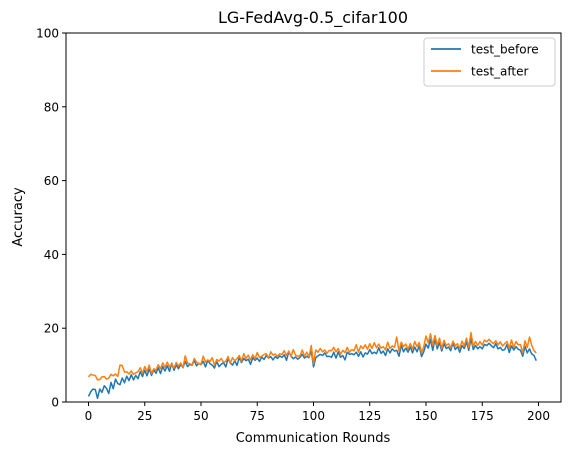 The image size is (571, 455). What do you see at coordinates (47, 34) in the screenshot?
I see `y-tick-label: 100` at bounding box center [47, 34].